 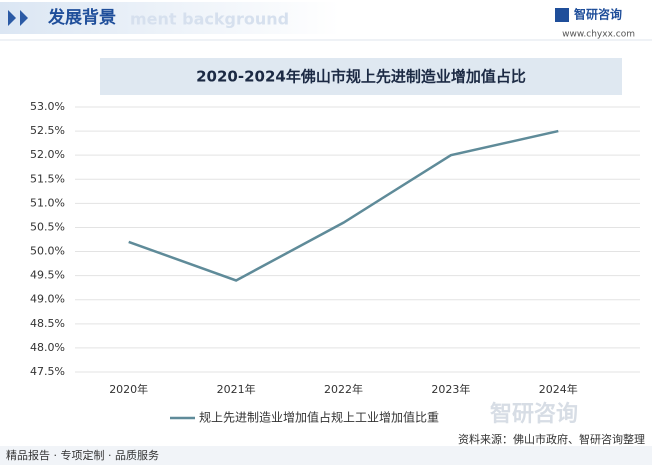 I want to click on header-title: 发展背景, so click(x=81, y=17).